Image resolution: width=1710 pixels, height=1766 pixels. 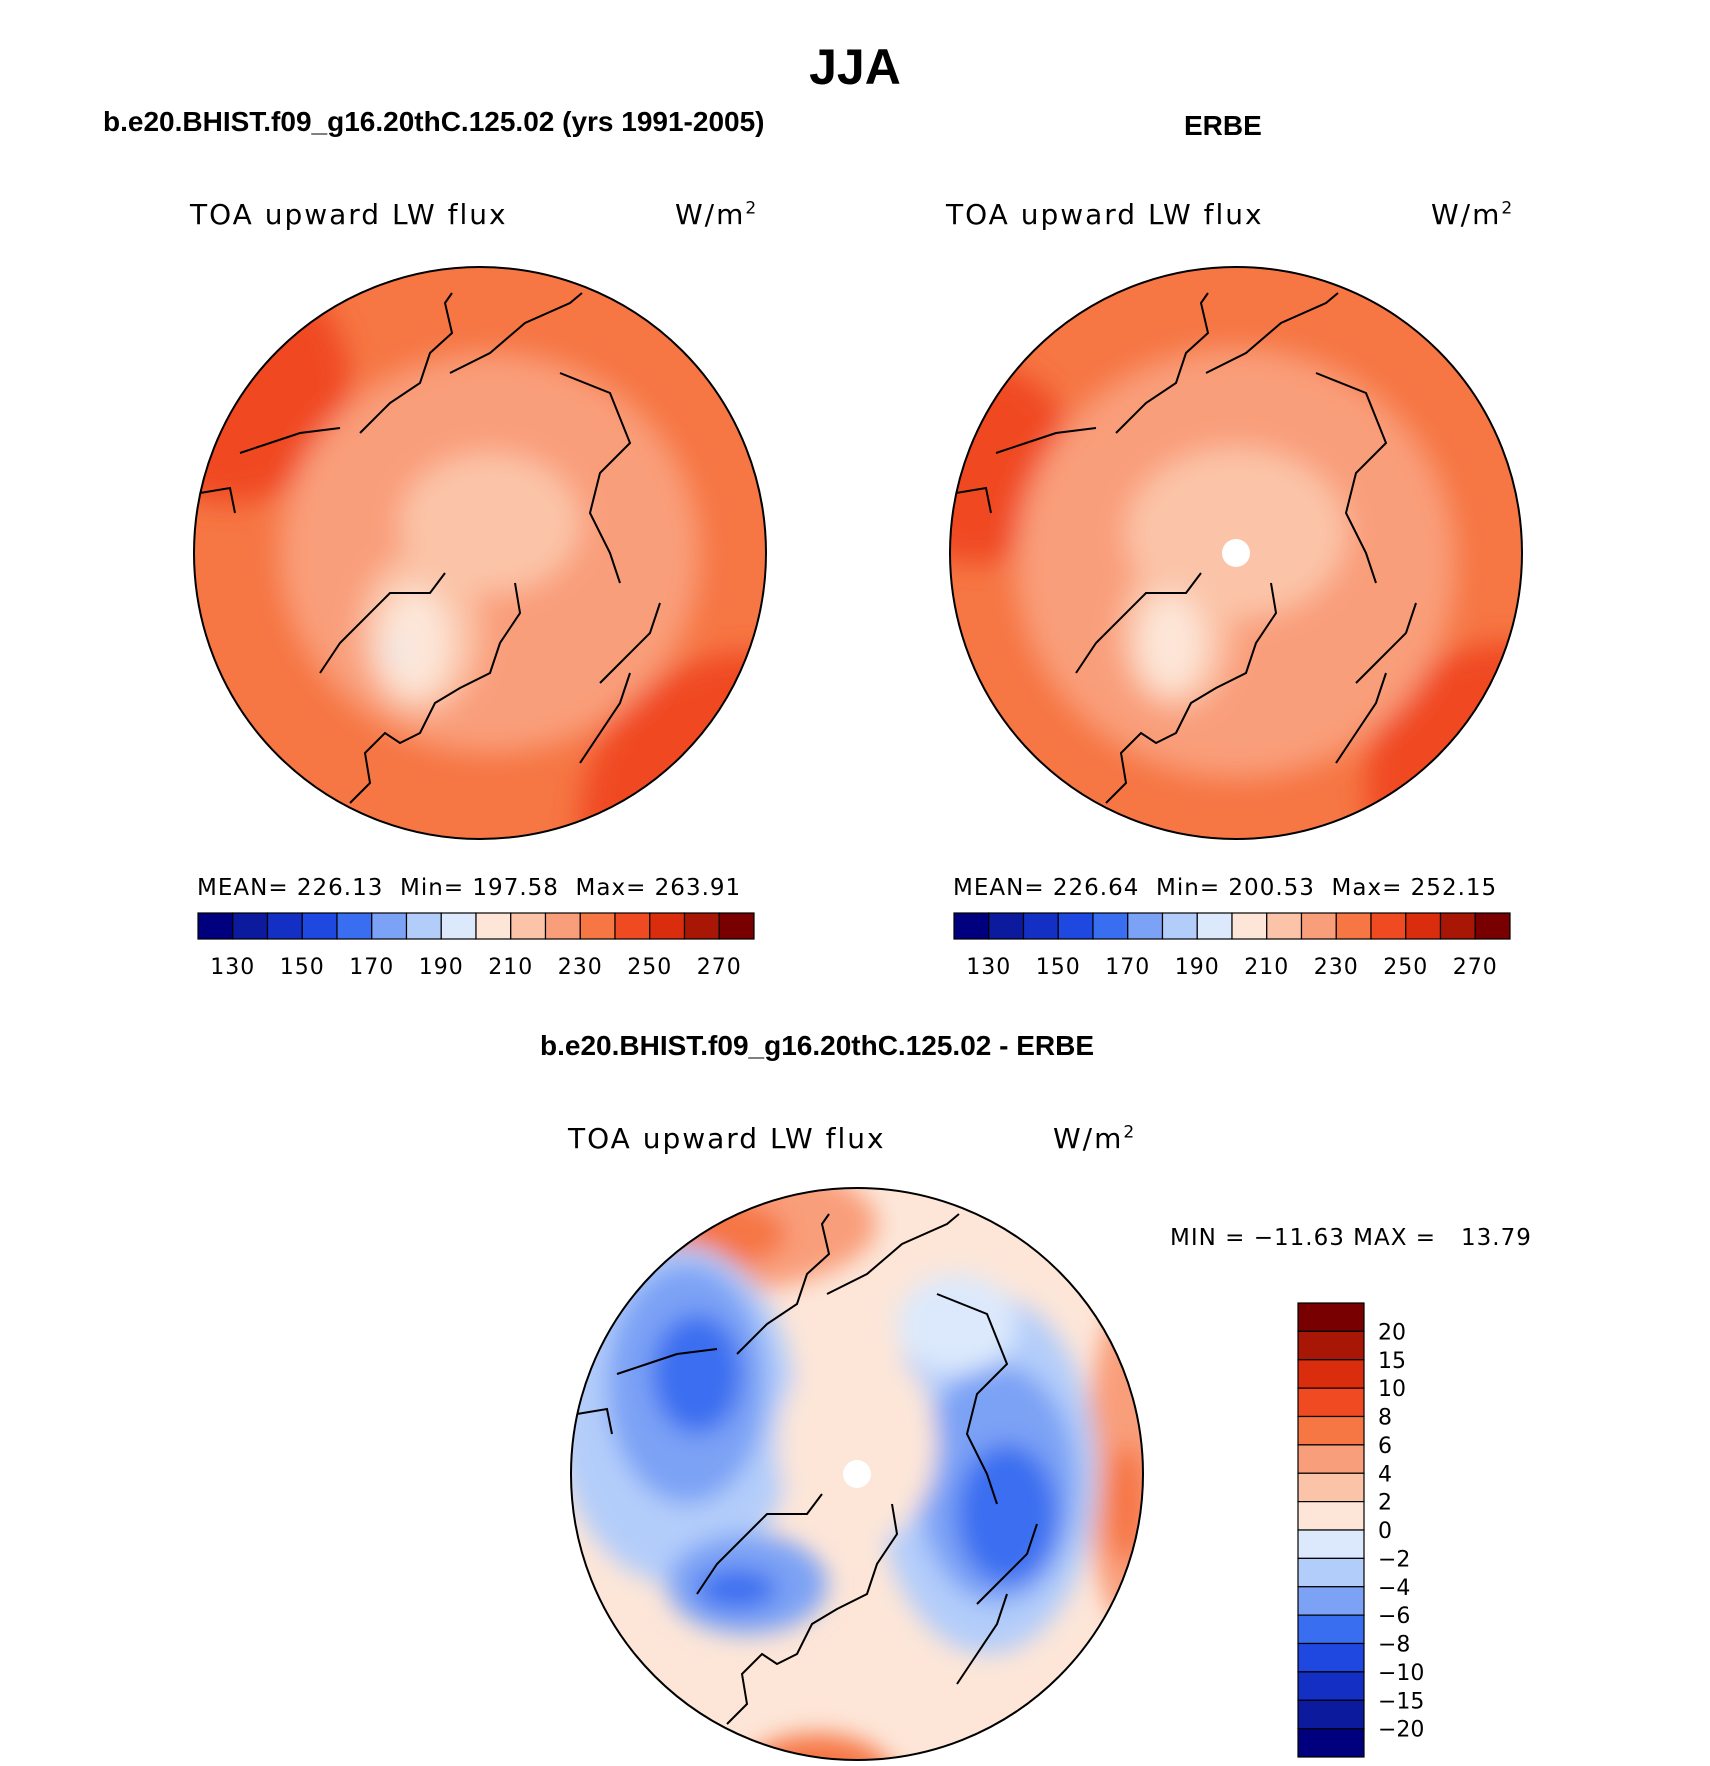 What do you see at coordinates (697, 1374) in the screenshot?
I see `diff-field-america-neg-core` at bounding box center [697, 1374].